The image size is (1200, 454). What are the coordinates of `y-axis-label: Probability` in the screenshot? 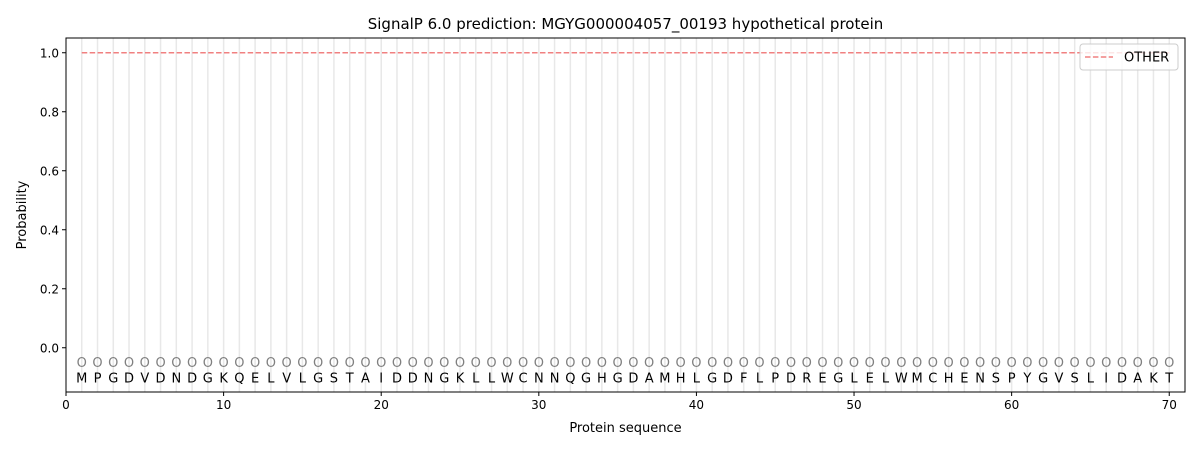 It's located at (22, 214).